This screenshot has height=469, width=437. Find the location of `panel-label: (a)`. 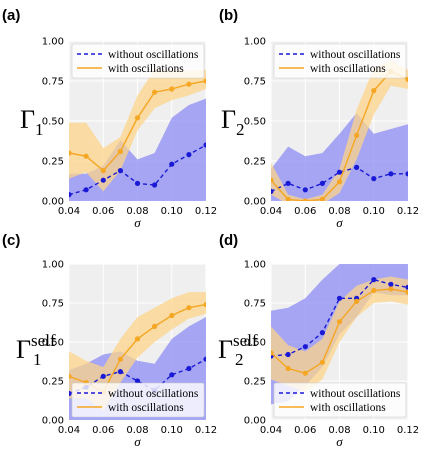

panel-label: (a) is located at coordinates (11, 15).